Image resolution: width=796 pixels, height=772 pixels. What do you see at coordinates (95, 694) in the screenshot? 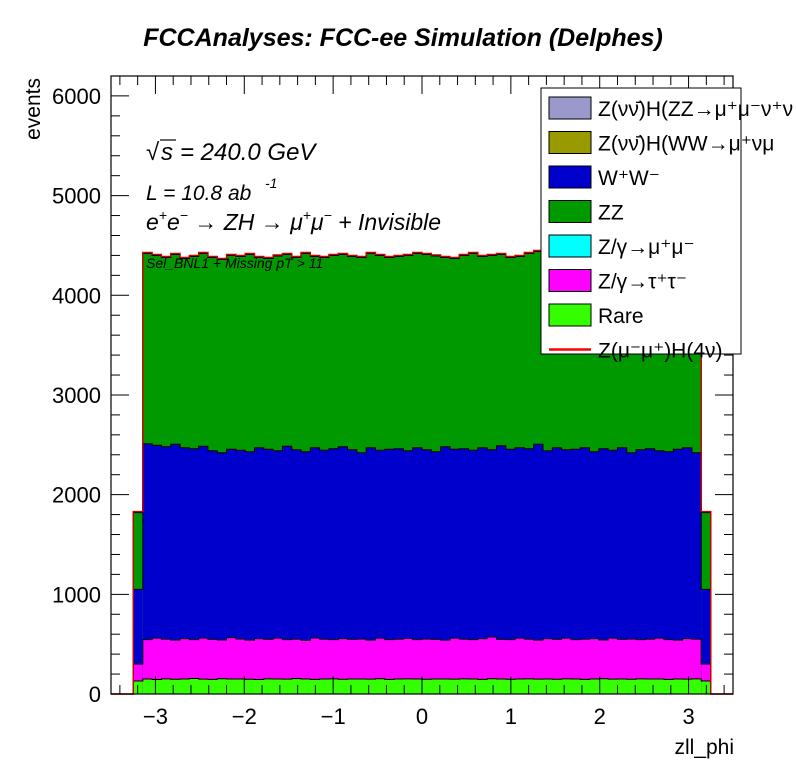
I see `y-tick-label: 0` at bounding box center [95, 694].